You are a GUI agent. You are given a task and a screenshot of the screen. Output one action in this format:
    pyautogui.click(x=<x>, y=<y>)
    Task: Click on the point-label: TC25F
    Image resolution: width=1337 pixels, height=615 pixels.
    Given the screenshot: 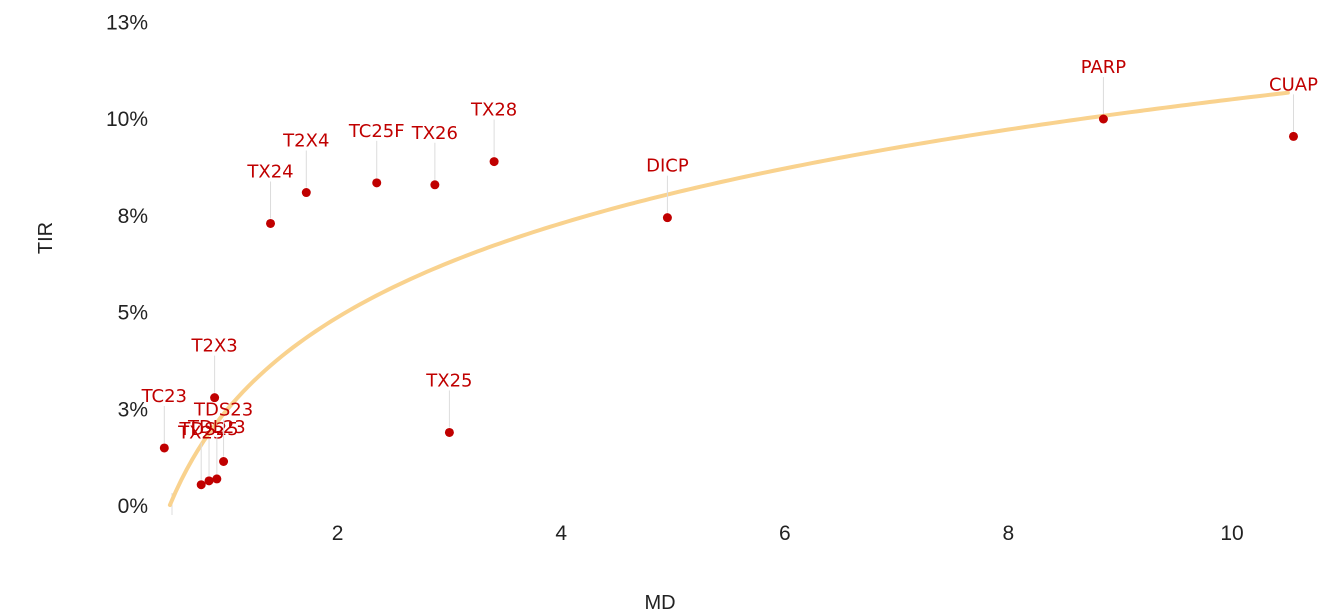 What is the action you would take?
    pyautogui.click(x=376, y=131)
    